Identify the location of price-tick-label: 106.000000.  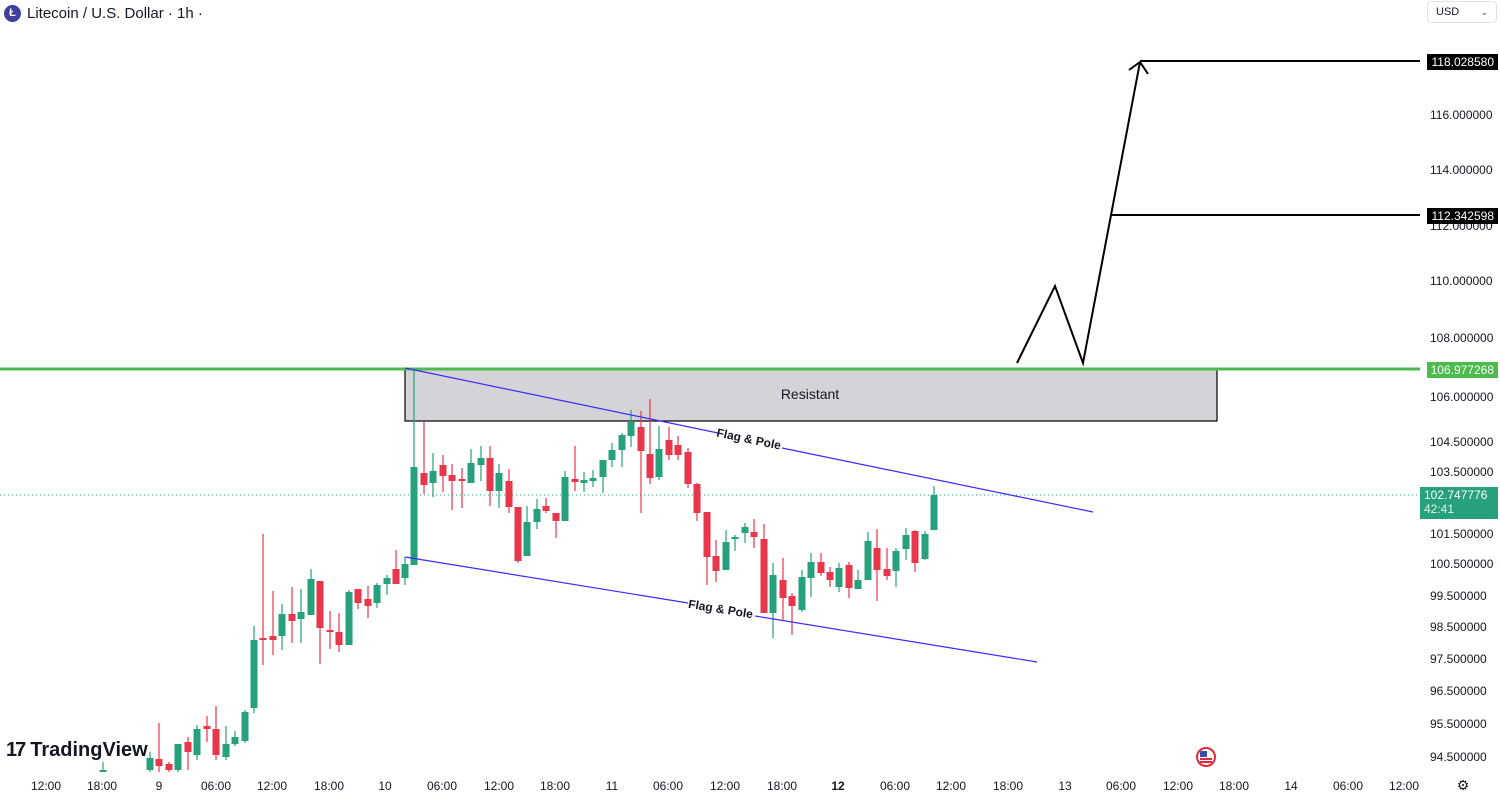
(1462, 397).